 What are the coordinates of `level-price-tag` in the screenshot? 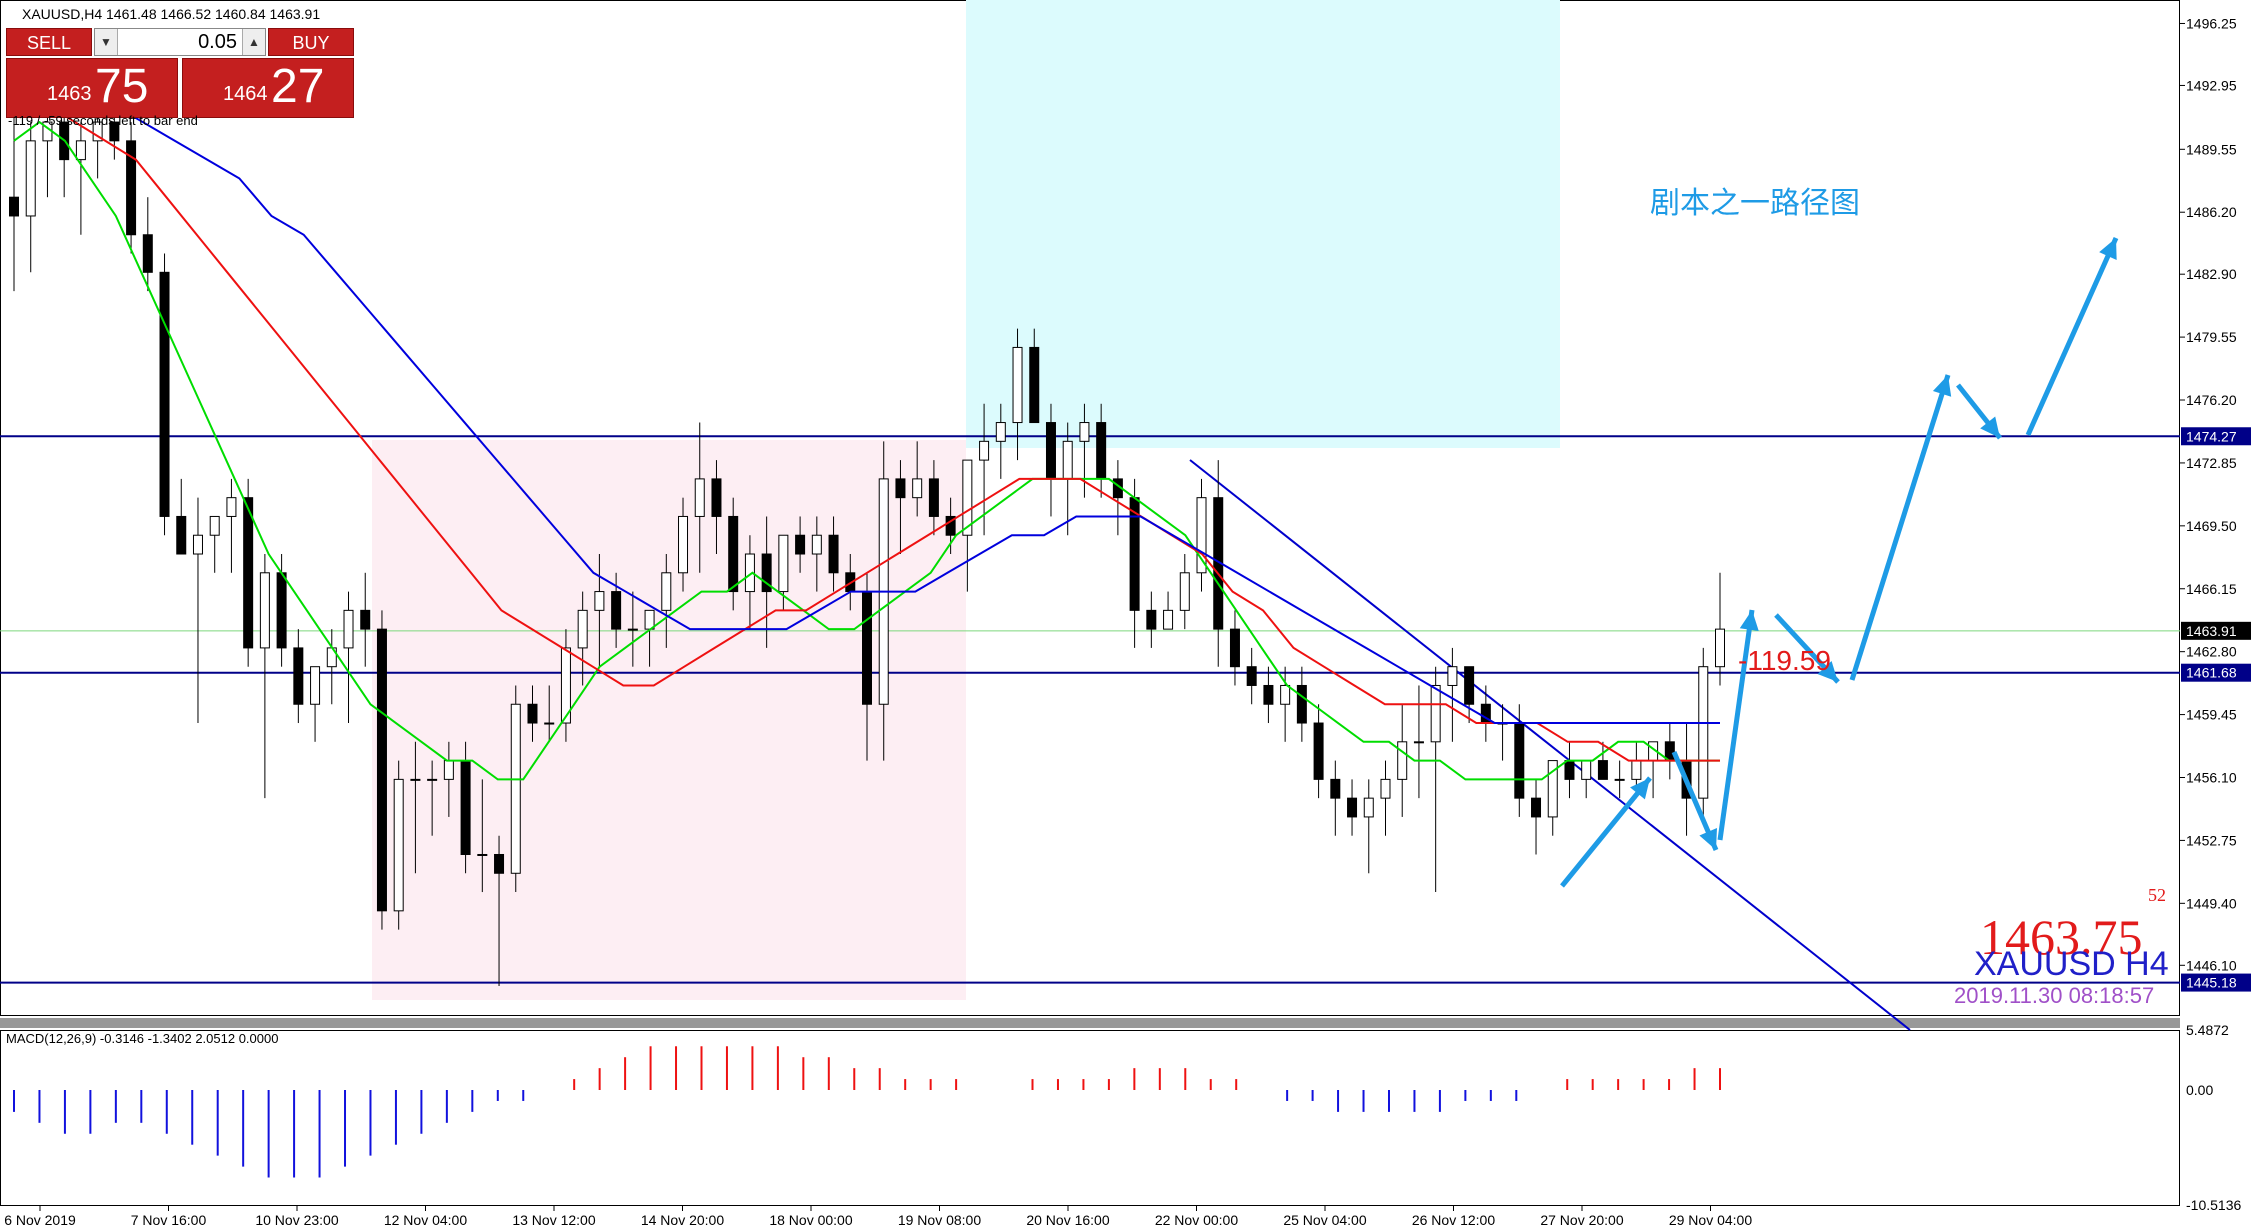 It's located at (2216, 982).